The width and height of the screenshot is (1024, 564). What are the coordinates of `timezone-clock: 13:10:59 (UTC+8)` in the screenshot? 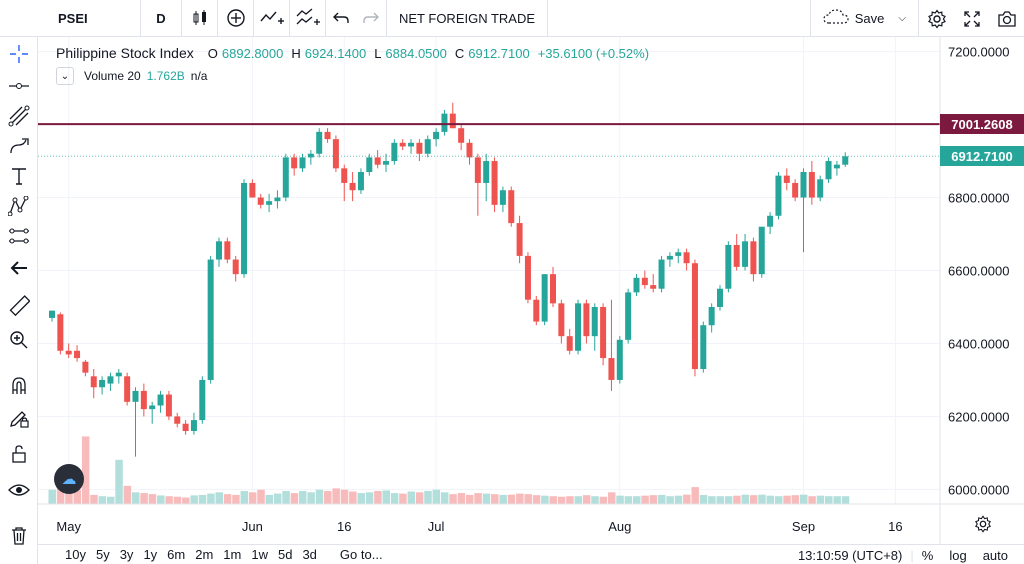 It's located at (850, 555).